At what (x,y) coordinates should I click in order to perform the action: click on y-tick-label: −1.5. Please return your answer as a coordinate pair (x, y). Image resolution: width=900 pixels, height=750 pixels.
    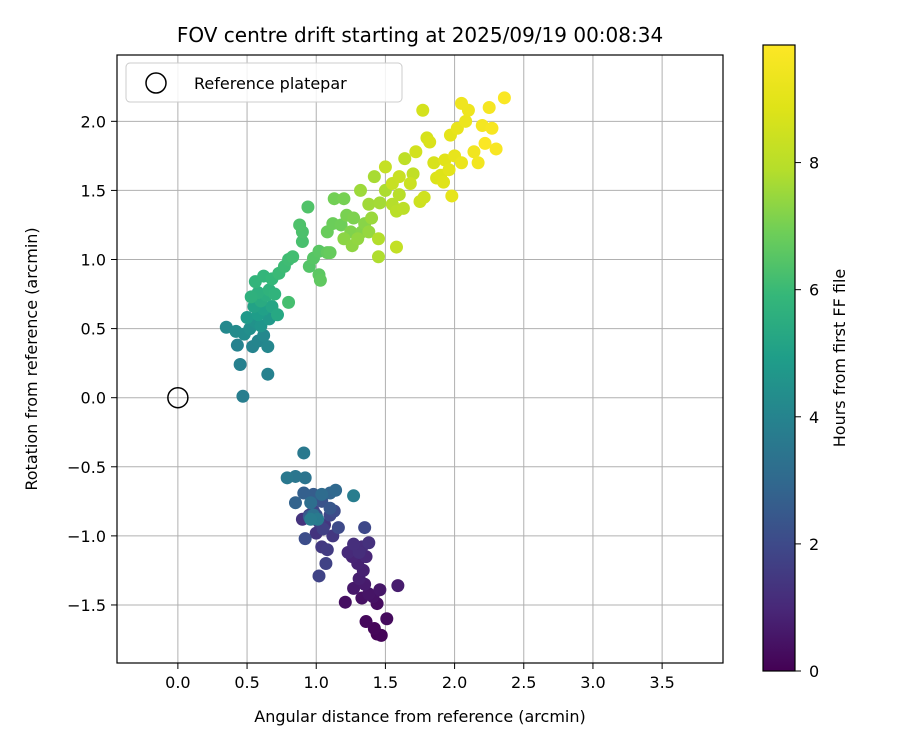
    Looking at the image, I should click on (86, 605).